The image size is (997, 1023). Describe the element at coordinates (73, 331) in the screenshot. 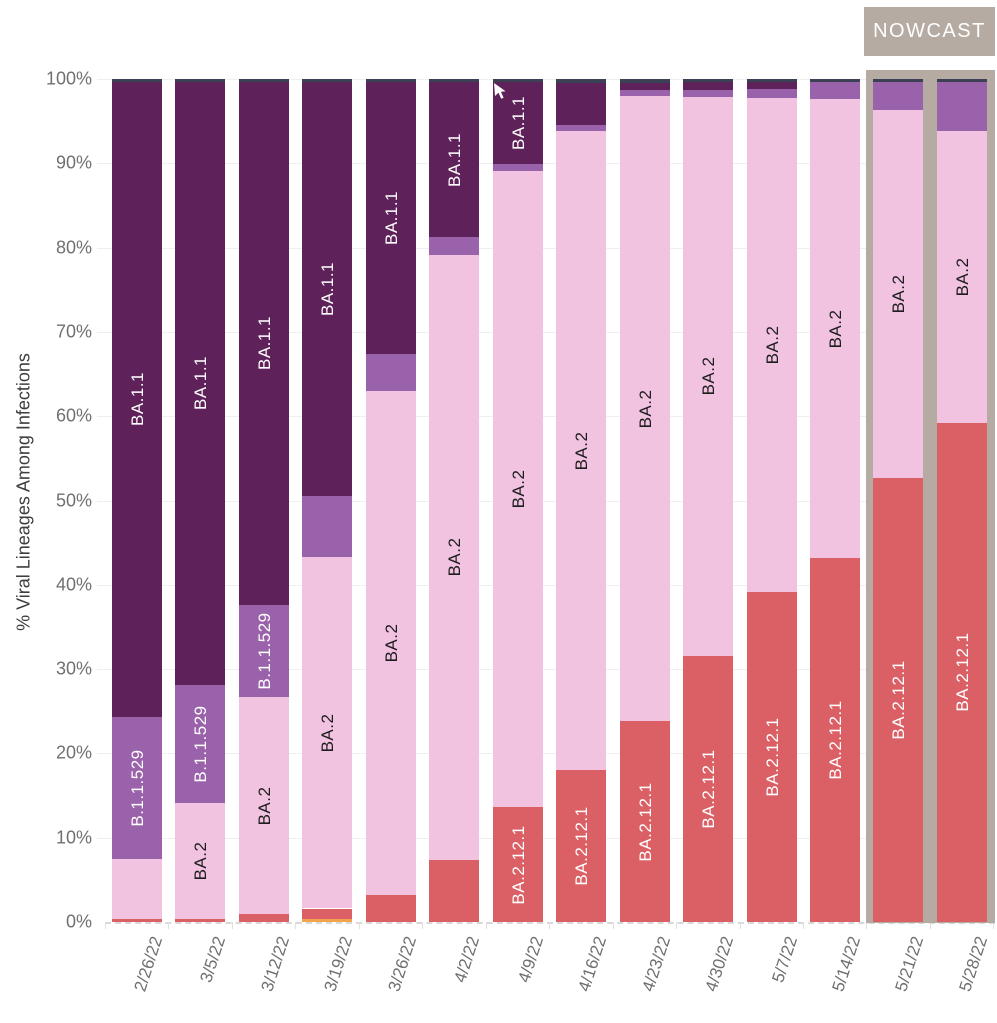

I see `y-tick-label: 70%` at that location.